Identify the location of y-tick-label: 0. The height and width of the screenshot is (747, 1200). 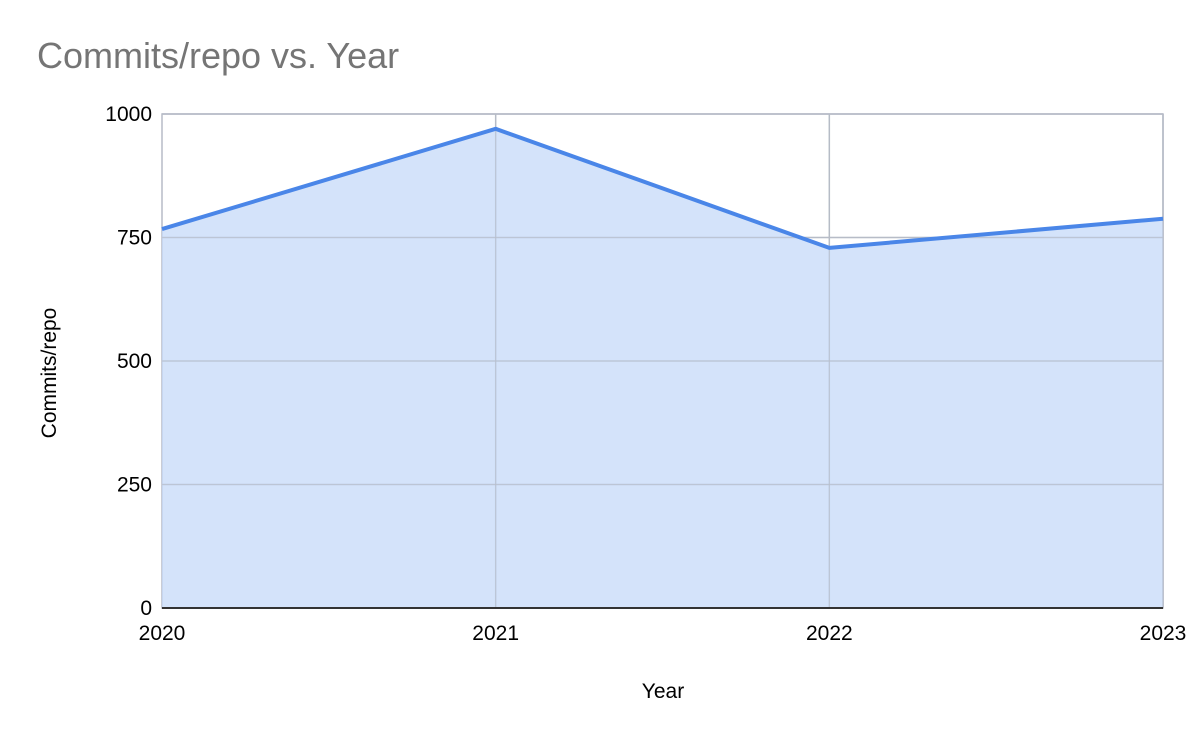
(146, 608).